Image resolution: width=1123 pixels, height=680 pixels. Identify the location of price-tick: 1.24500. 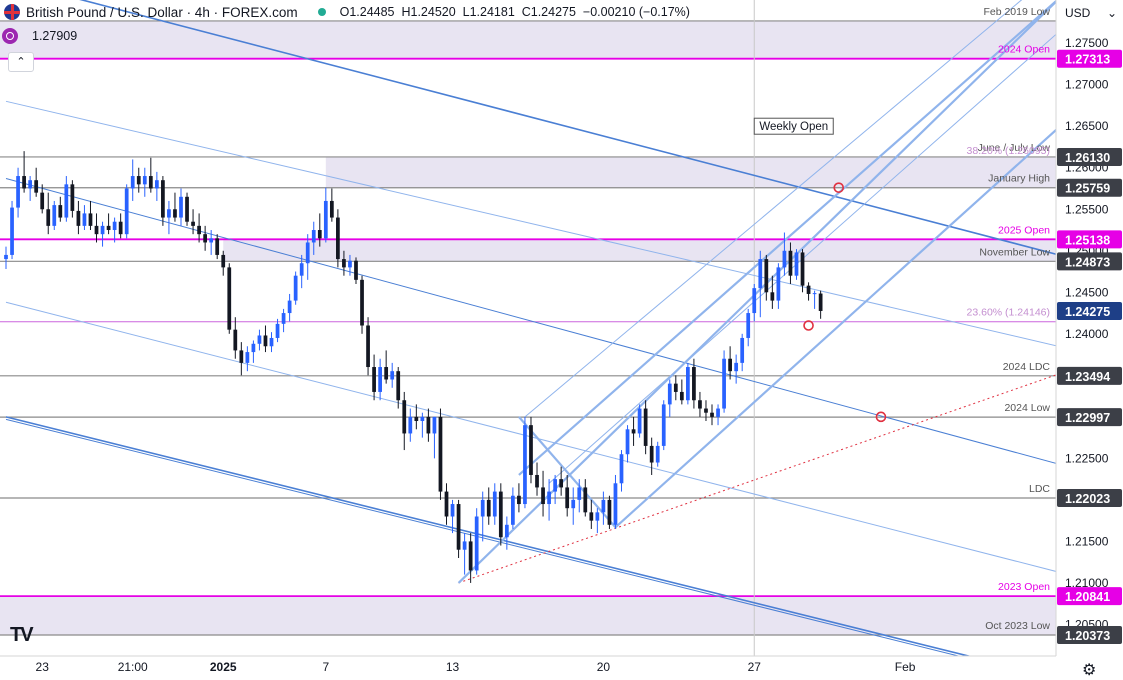
(1087, 292).